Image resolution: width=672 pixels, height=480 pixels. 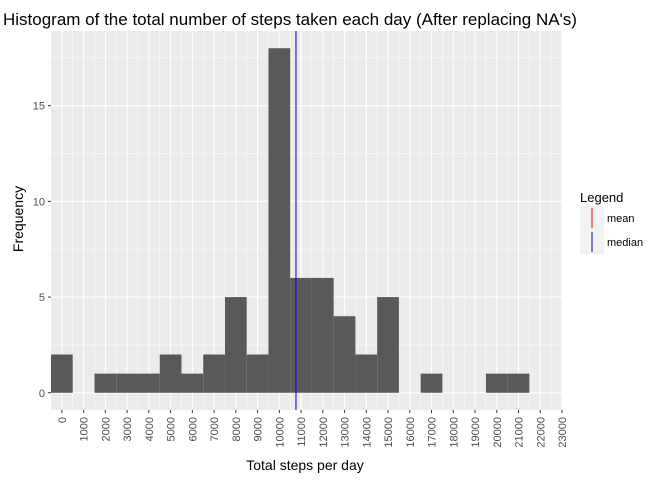 I want to click on y-tick-label: 15, so click(x=39, y=107).